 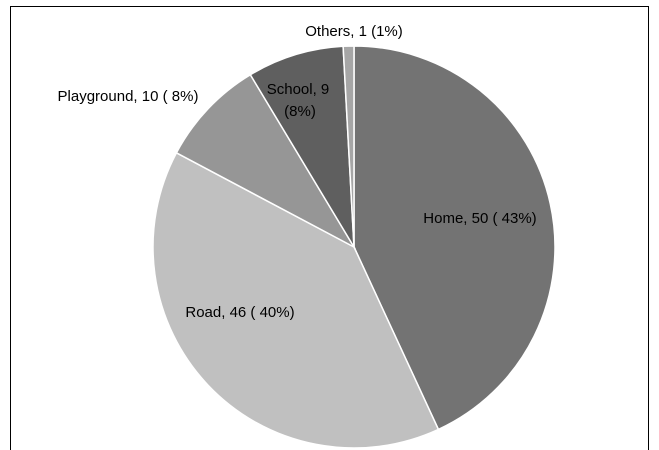 I want to click on slice-label-school-line2: (8%), so click(x=300, y=111).